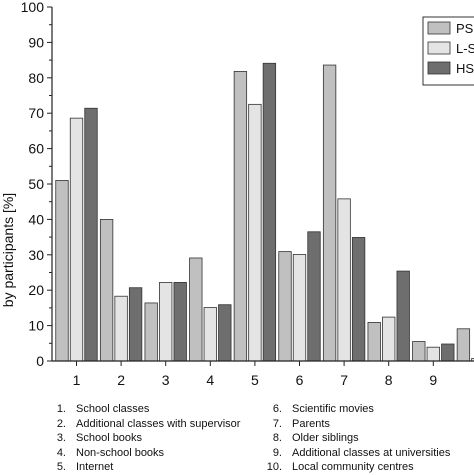 This screenshot has height=475, width=474. I want to click on category-key-item: 10. Local community centres, so click(355, 467).